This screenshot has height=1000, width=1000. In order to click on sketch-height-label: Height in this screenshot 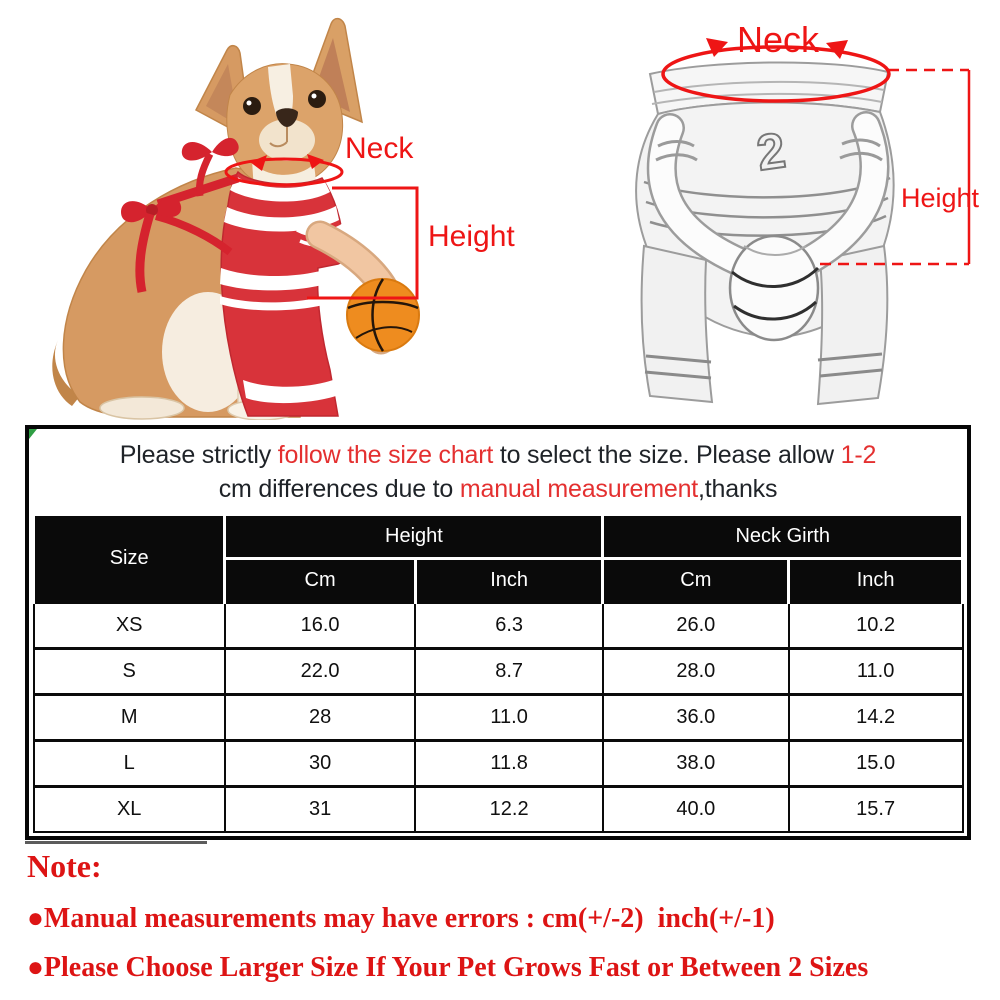, I will do `click(940, 198)`.